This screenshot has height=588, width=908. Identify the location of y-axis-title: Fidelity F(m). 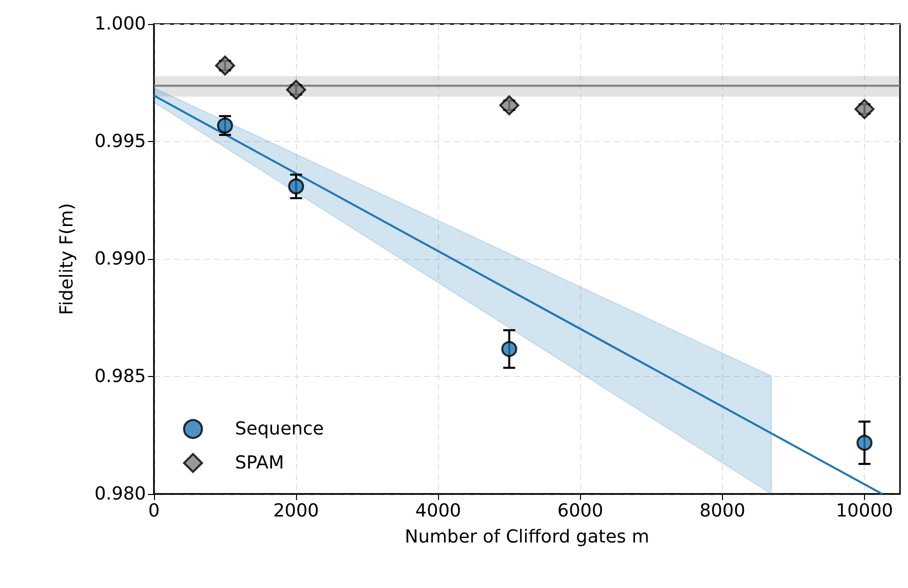
(67, 259).